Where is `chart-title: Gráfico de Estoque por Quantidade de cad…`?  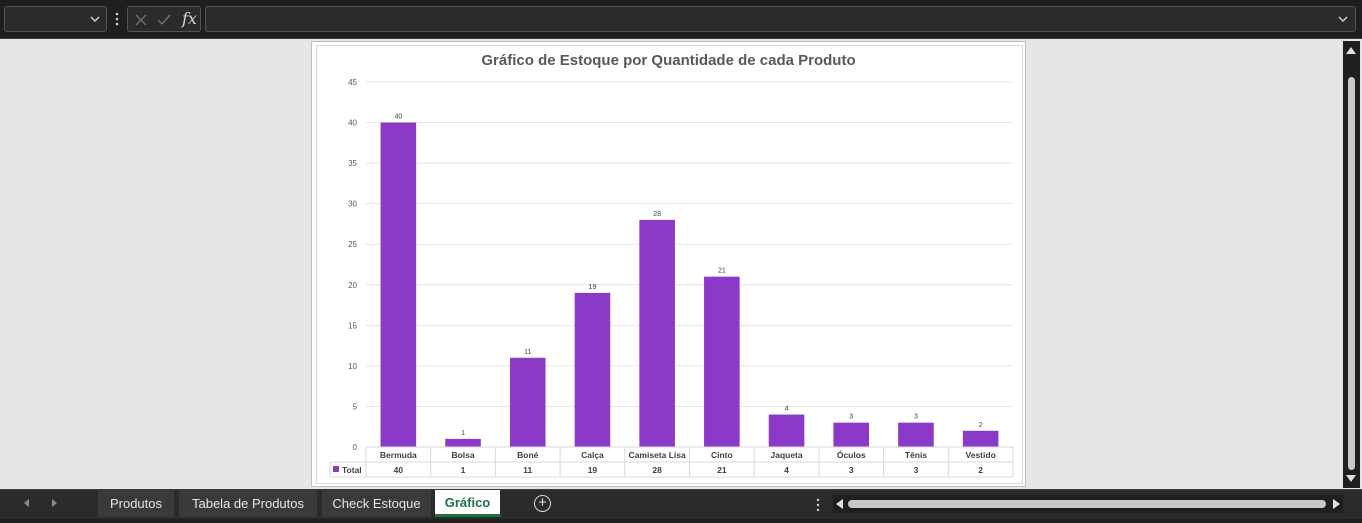
chart-title: Gráfico de Estoque por Quantidade de cad… is located at coordinates (668, 60).